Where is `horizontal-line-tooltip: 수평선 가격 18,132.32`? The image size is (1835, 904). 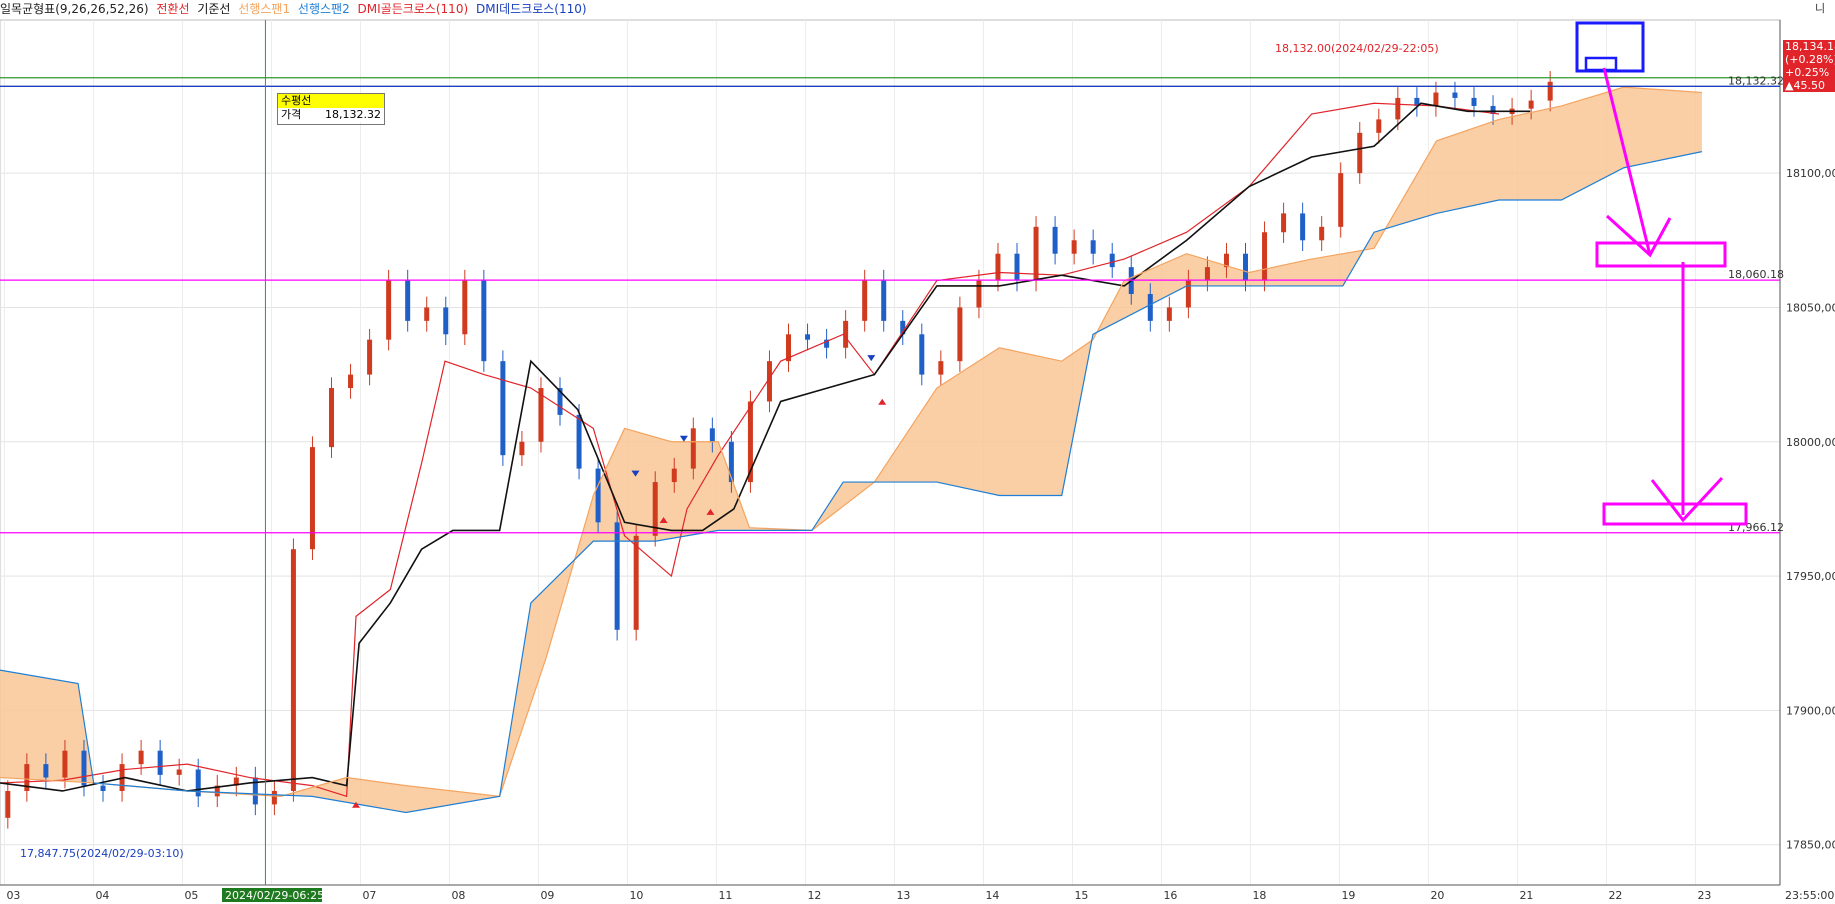
horizontal-line-tooltip: 수평선 가격 18,132.32 is located at coordinates (331, 109).